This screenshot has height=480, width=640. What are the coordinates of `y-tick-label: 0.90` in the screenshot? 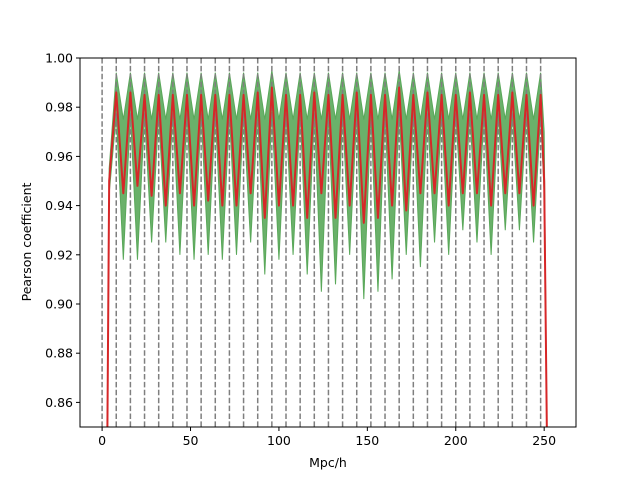 It's located at (59, 304).